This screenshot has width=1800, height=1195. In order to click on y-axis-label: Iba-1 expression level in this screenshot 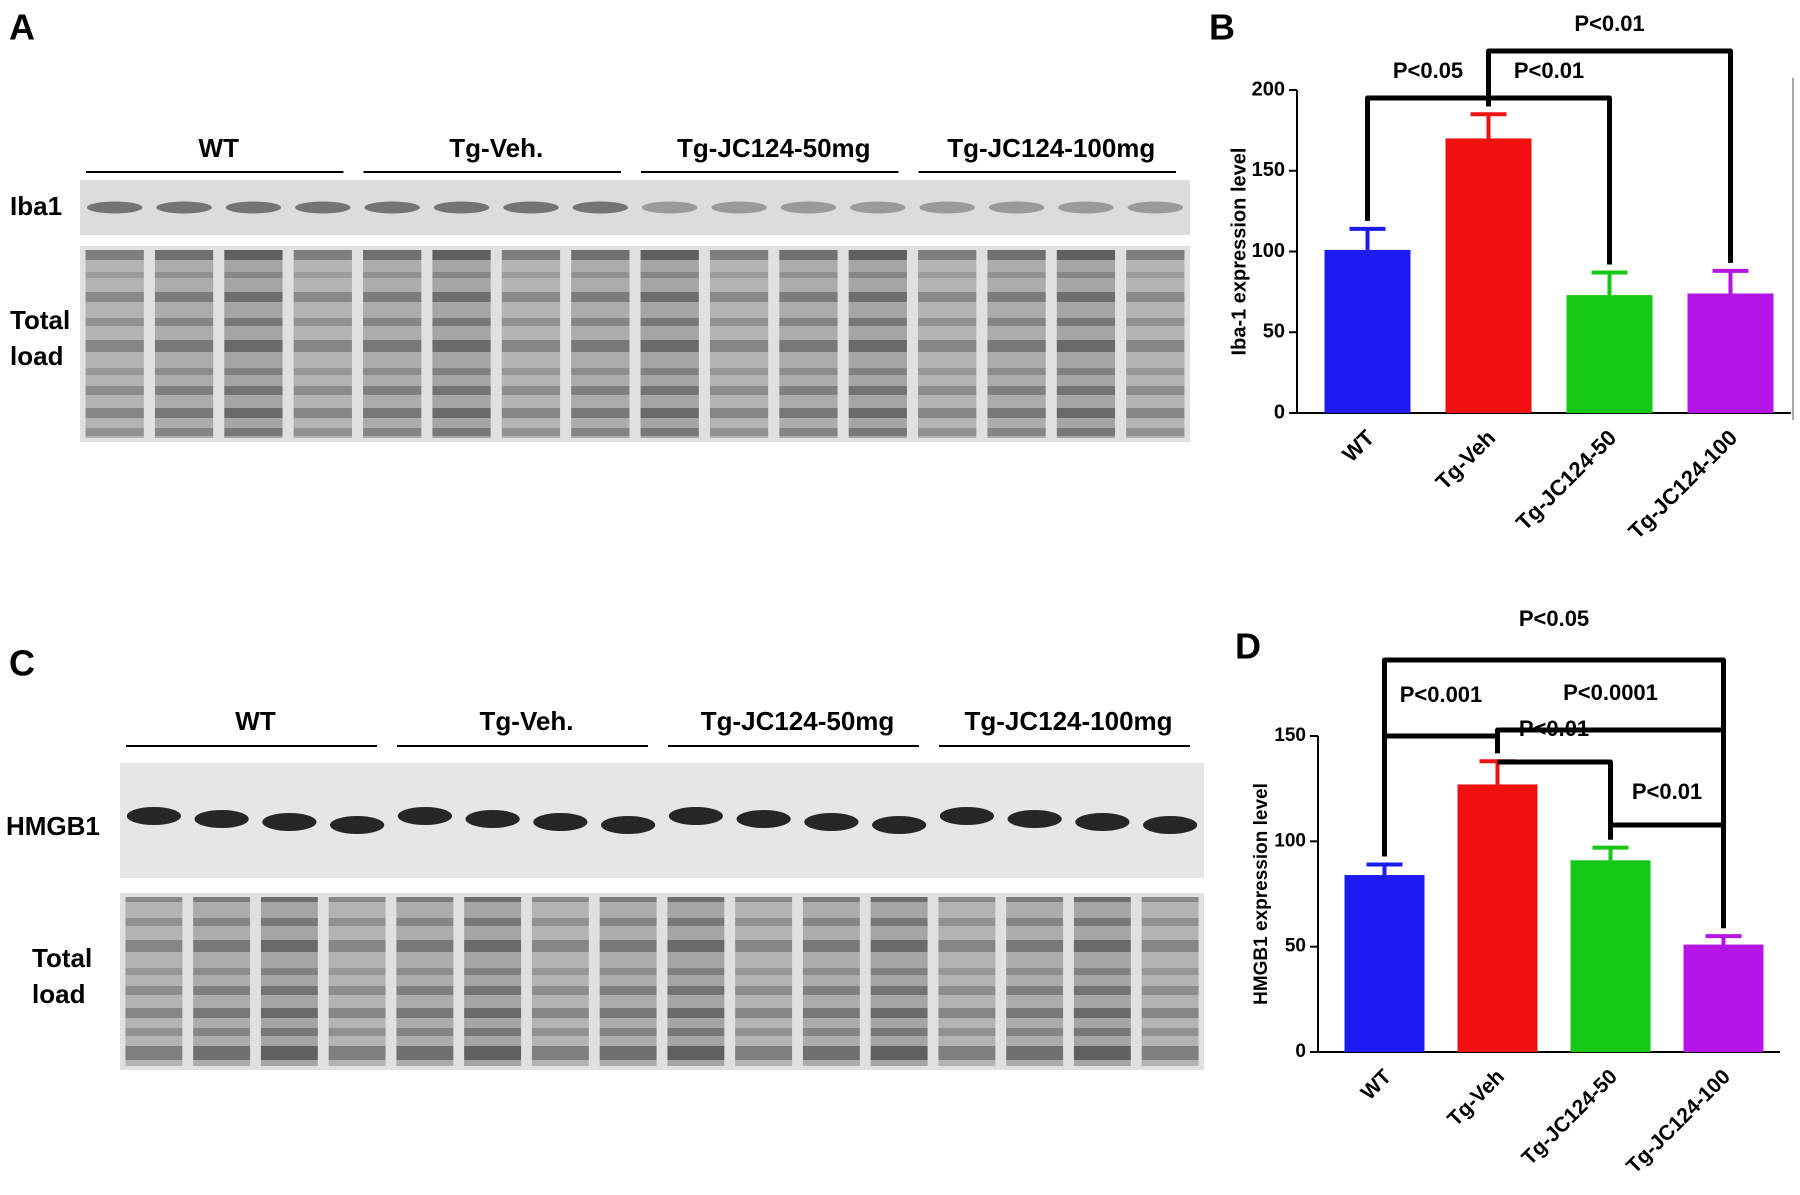, I will do `click(1239, 252)`.